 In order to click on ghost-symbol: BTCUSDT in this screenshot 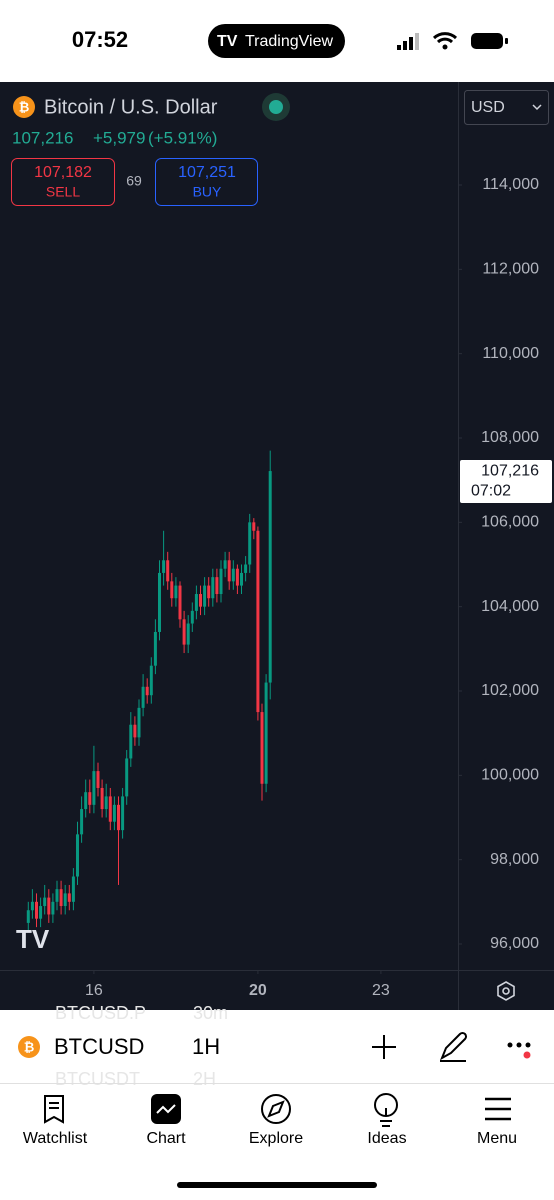, I will do `click(97, 1079)`.